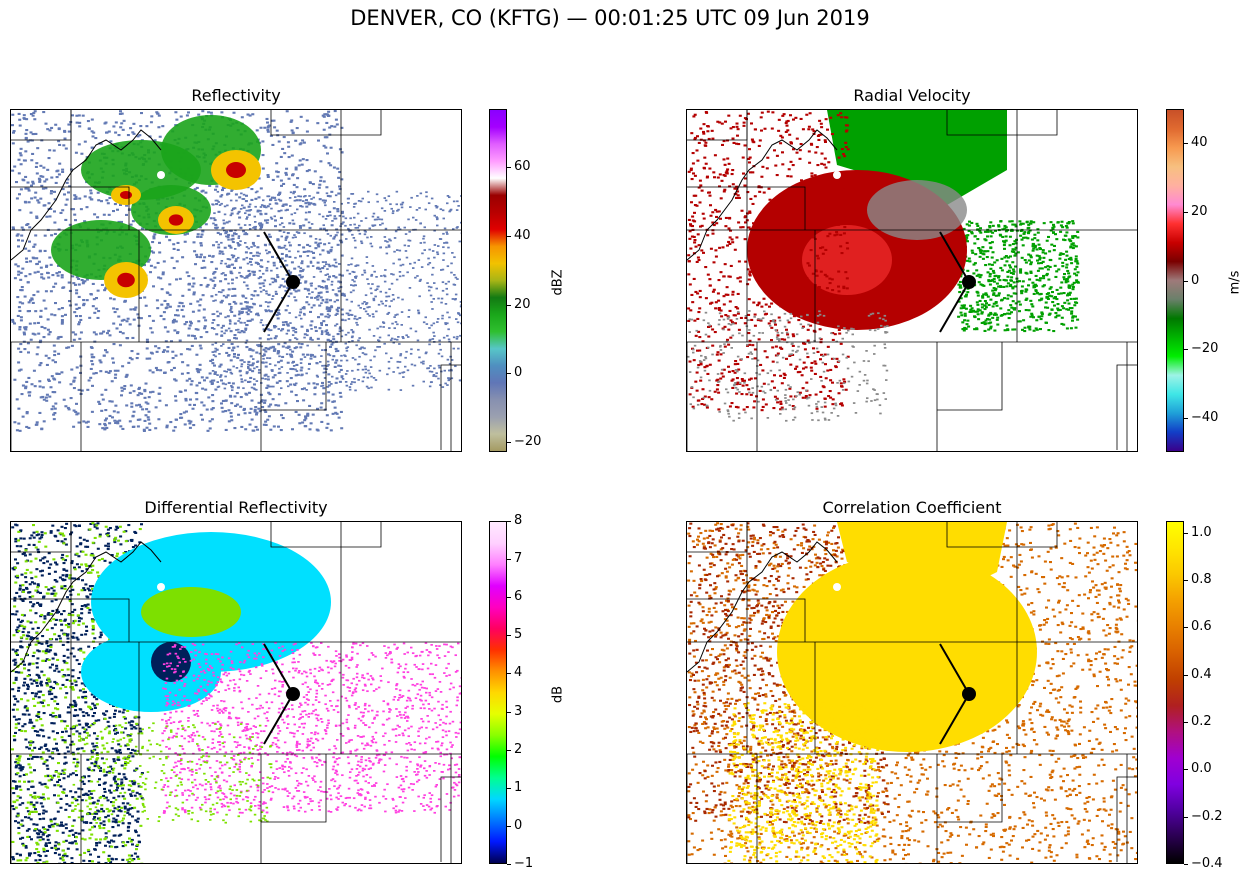 Image resolution: width=1251 pixels, height=883 pixels. I want to click on colorbar-tick-label: 6, so click(518, 596).